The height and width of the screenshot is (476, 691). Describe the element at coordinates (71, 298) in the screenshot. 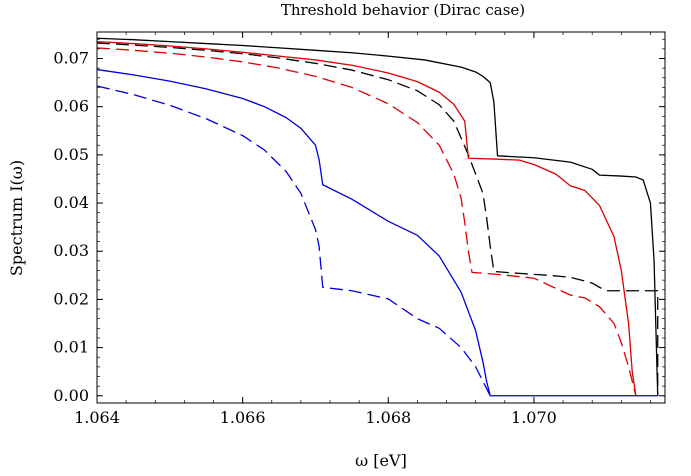

I see `y-tick-label: 0.02` at that location.